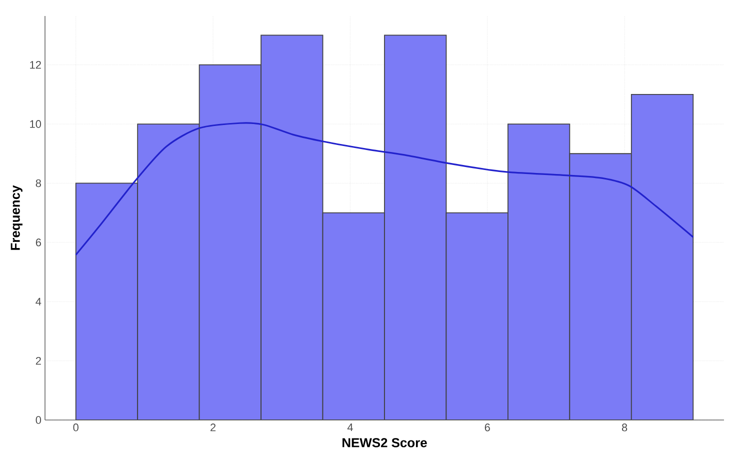 The width and height of the screenshot is (750, 469). Describe the element at coordinates (39, 420) in the screenshot. I see `y-tick-label: 0` at that location.